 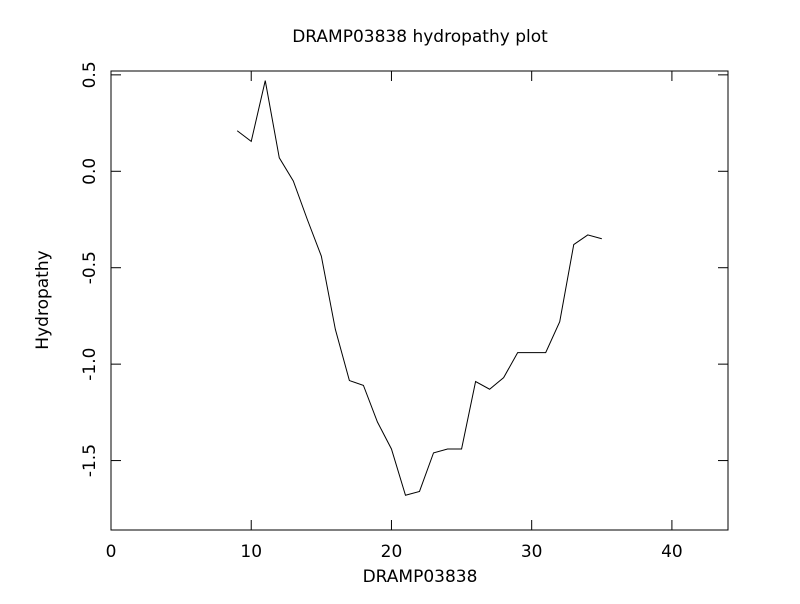 What do you see at coordinates (392, 552) in the screenshot?
I see `x-tick-label: 20` at bounding box center [392, 552].